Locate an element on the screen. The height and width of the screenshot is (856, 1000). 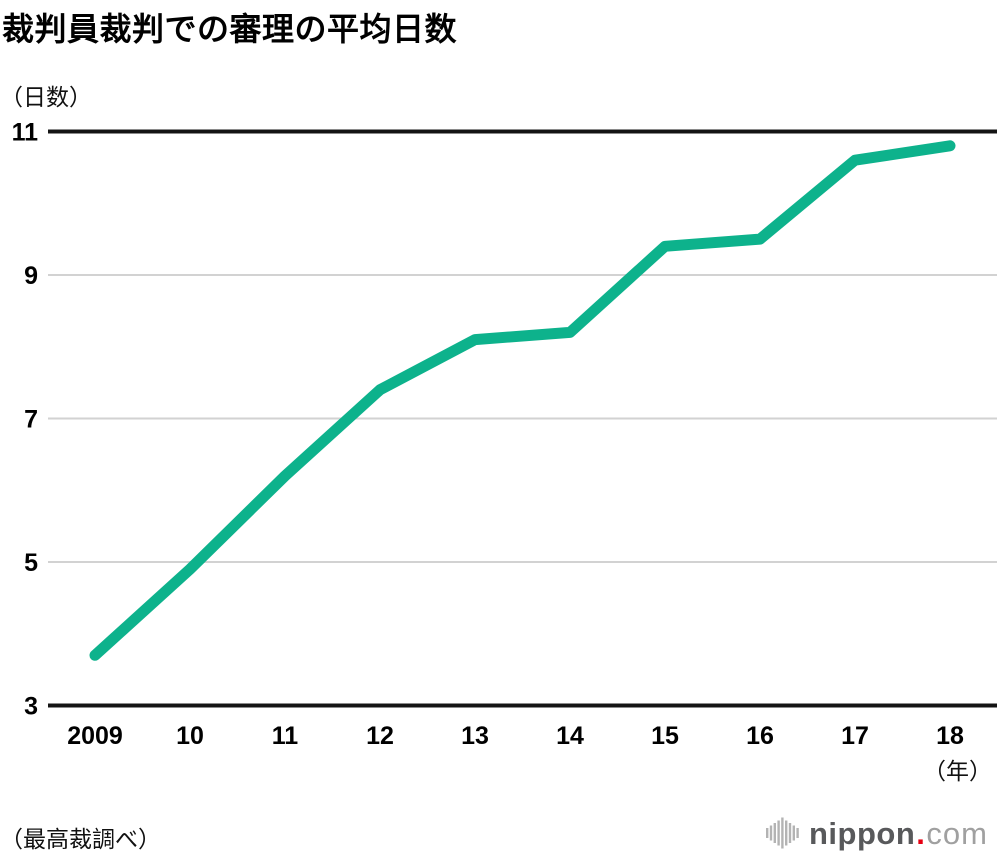
x-tick-label: 15 is located at coordinates (665, 736).